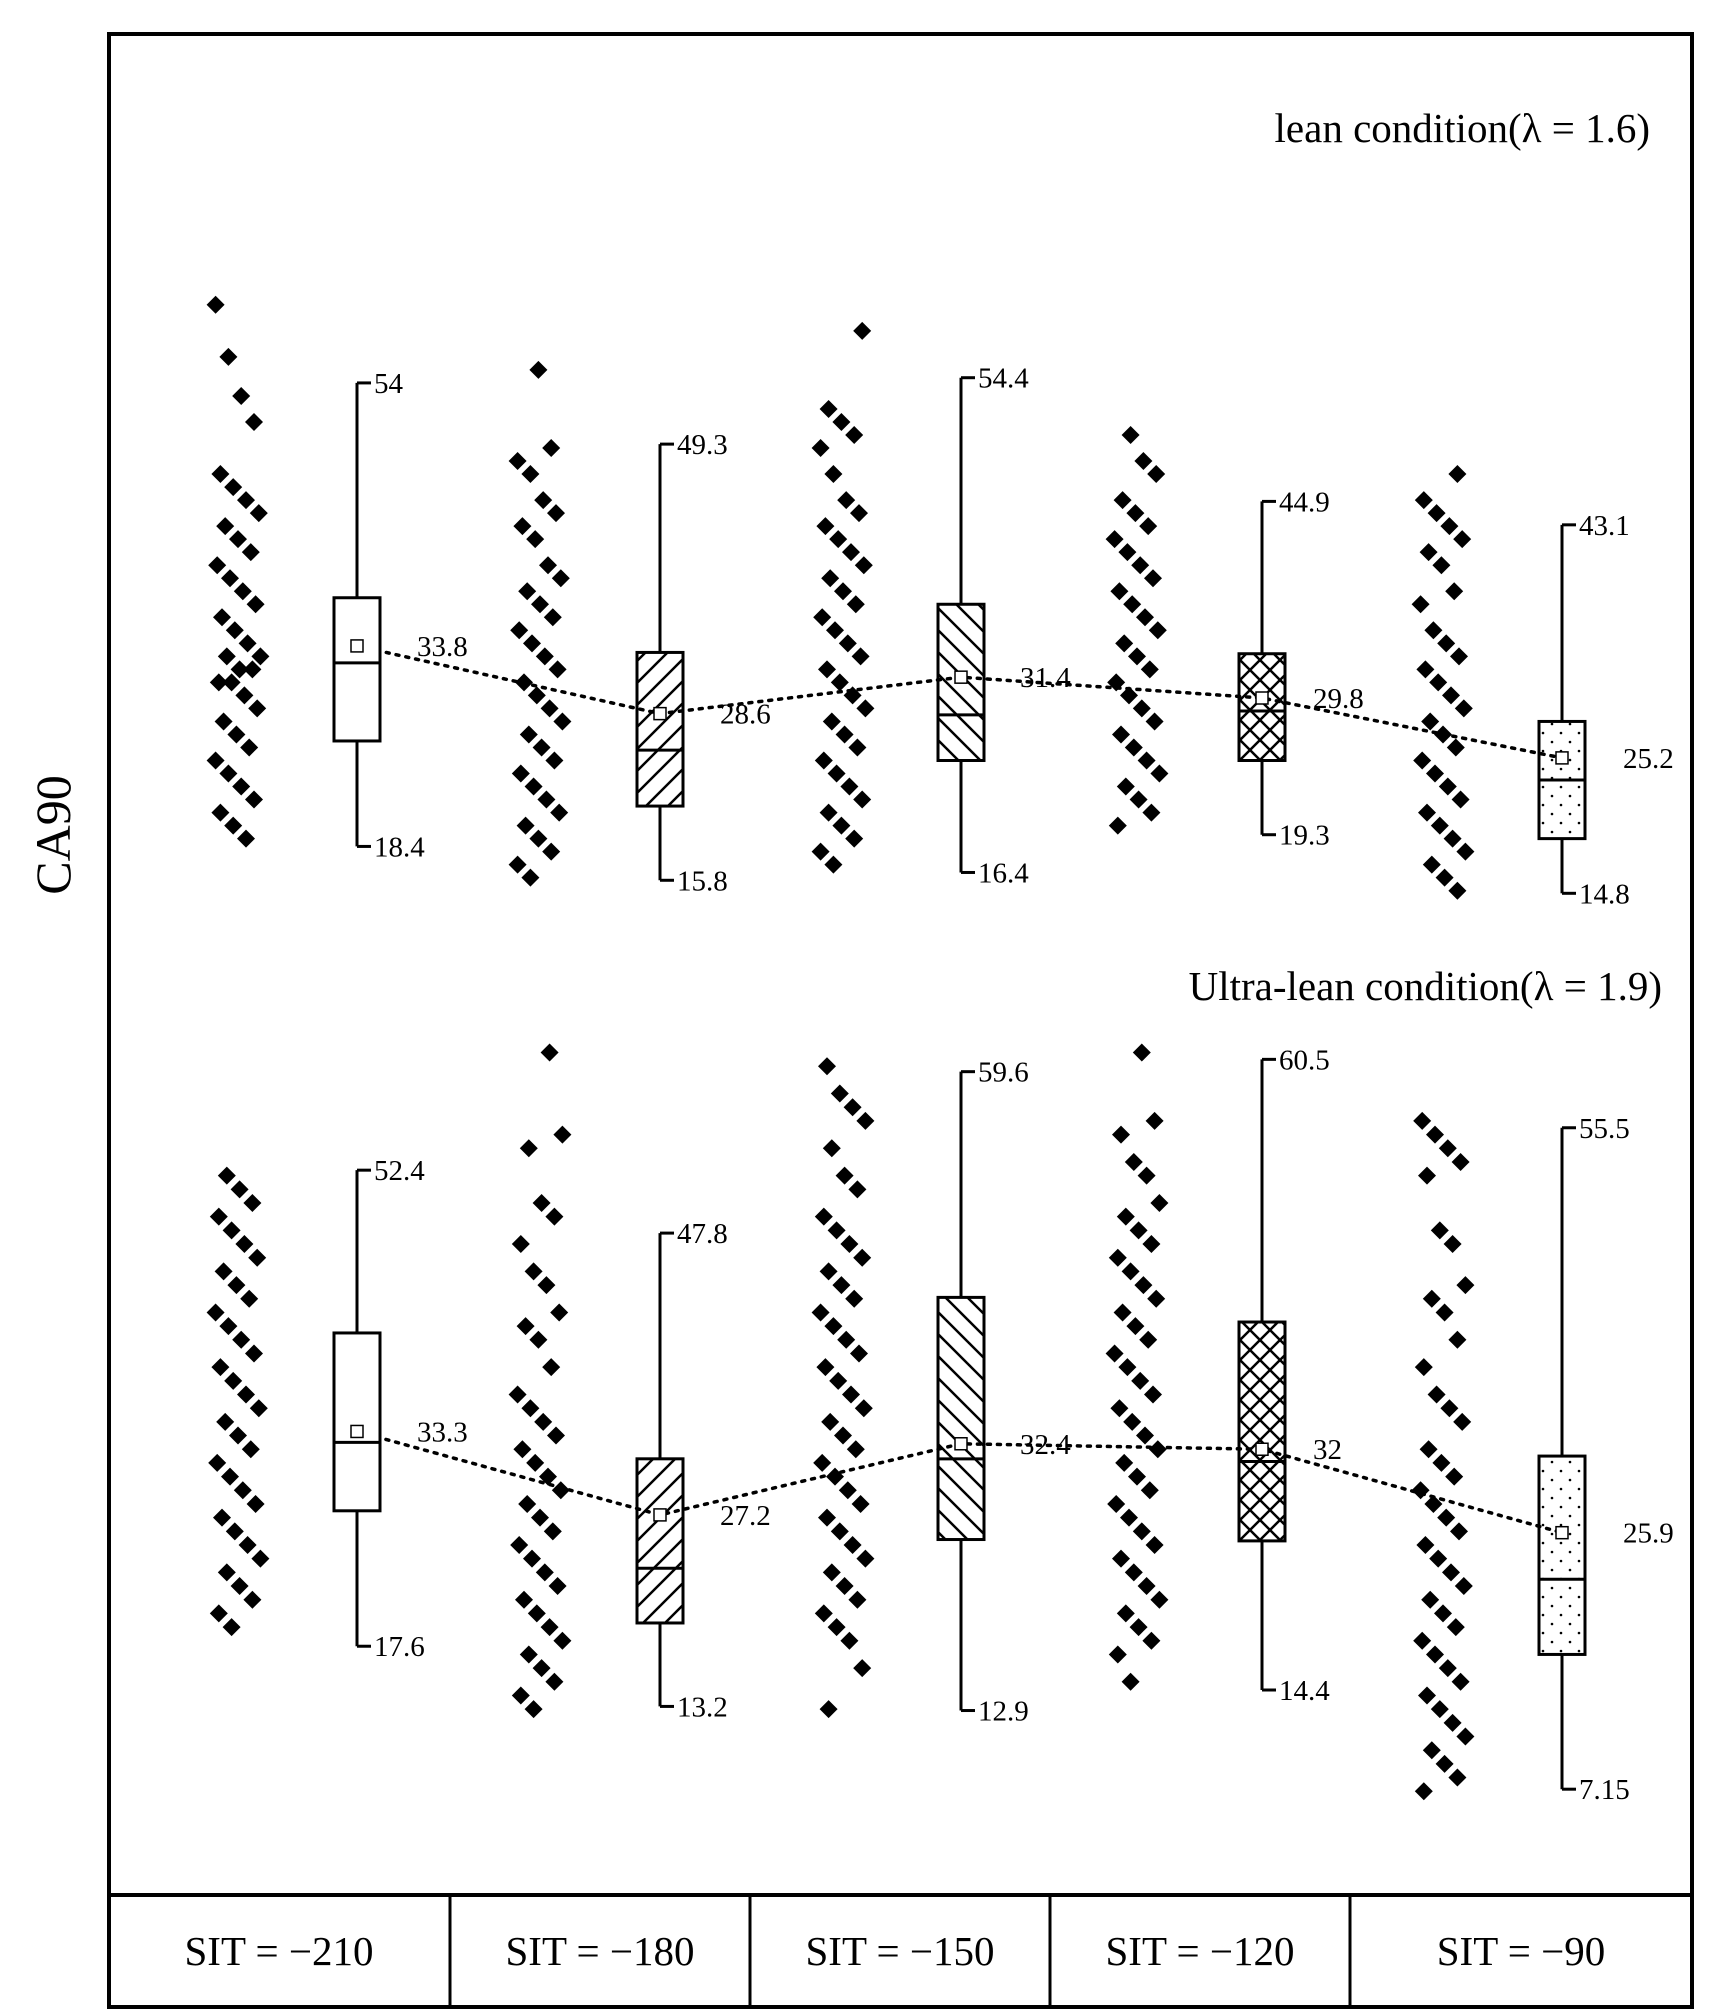 The width and height of the screenshot is (1728, 2011). What do you see at coordinates (1327, 1450) in the screenshot?
I see `mean-label: 32` at bounding box center [1327, 1450].